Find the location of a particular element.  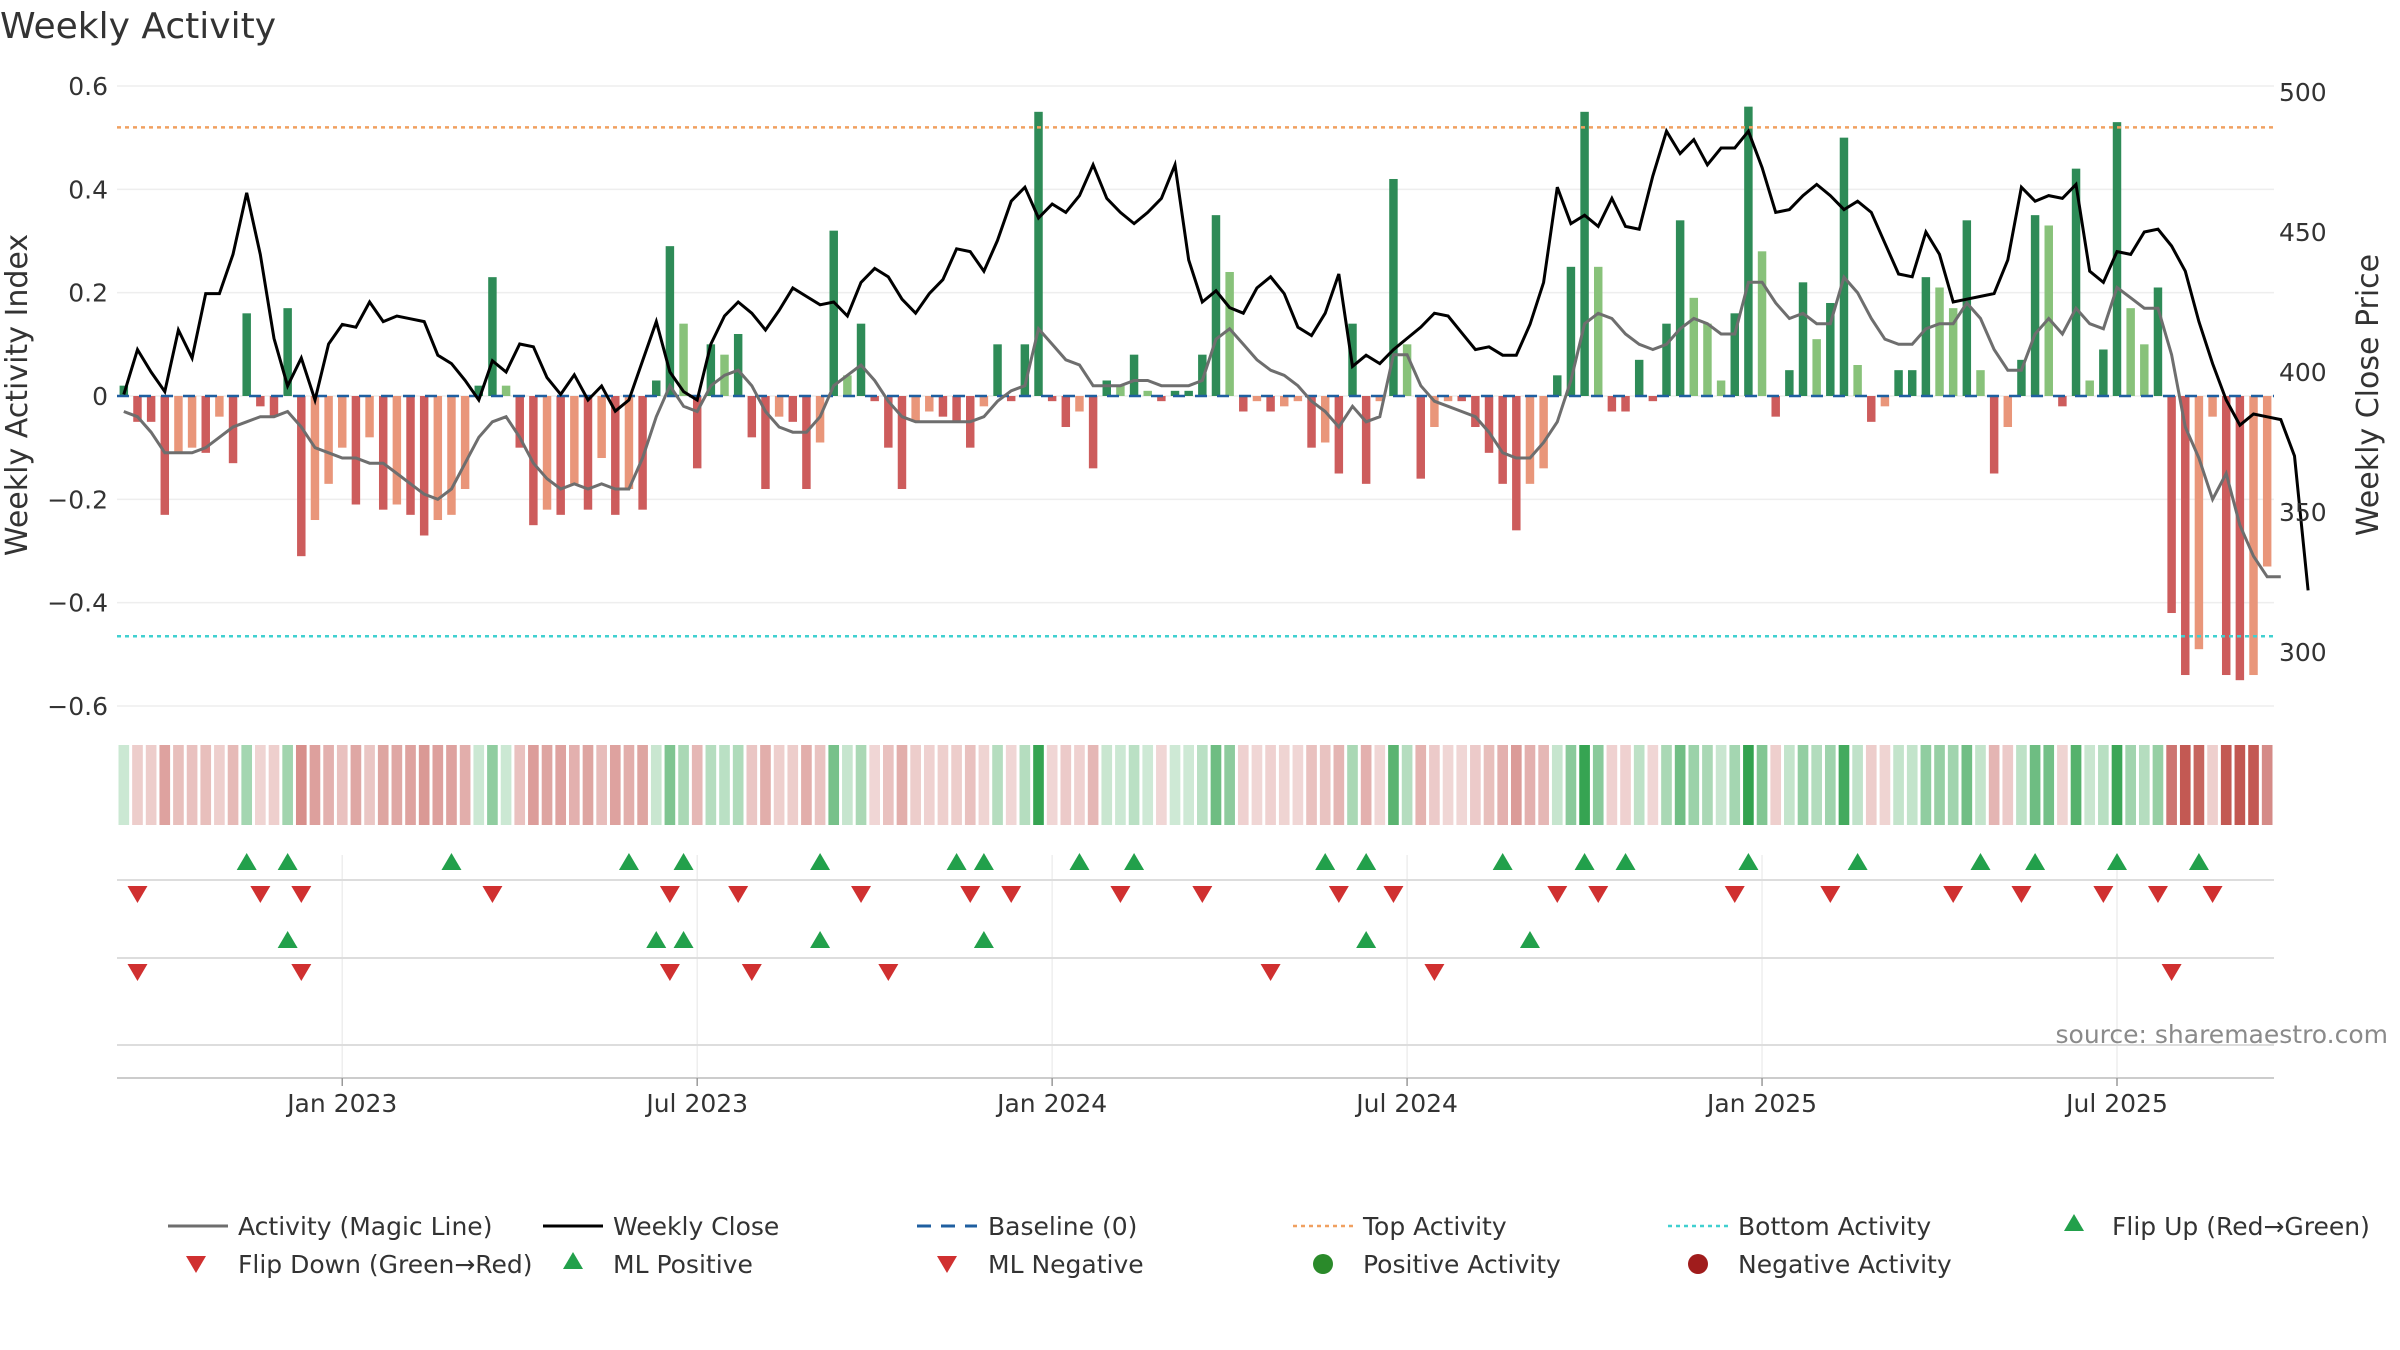

positive-dot-icon is located at coordinates (1323, 1264).